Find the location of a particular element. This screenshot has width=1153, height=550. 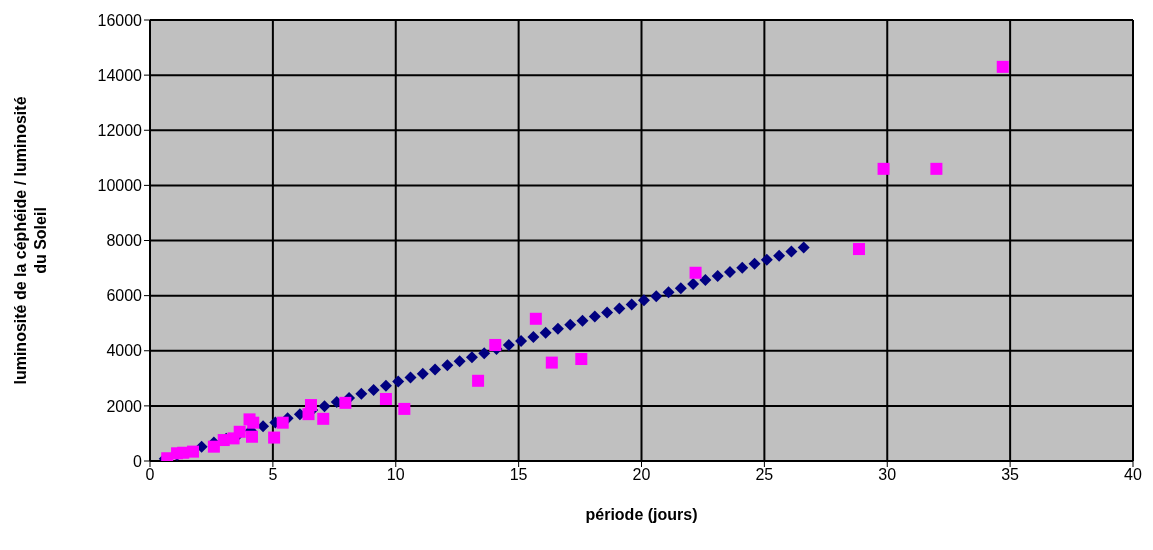

y-tick-label: 8000 is located at coordinates (124, 241).